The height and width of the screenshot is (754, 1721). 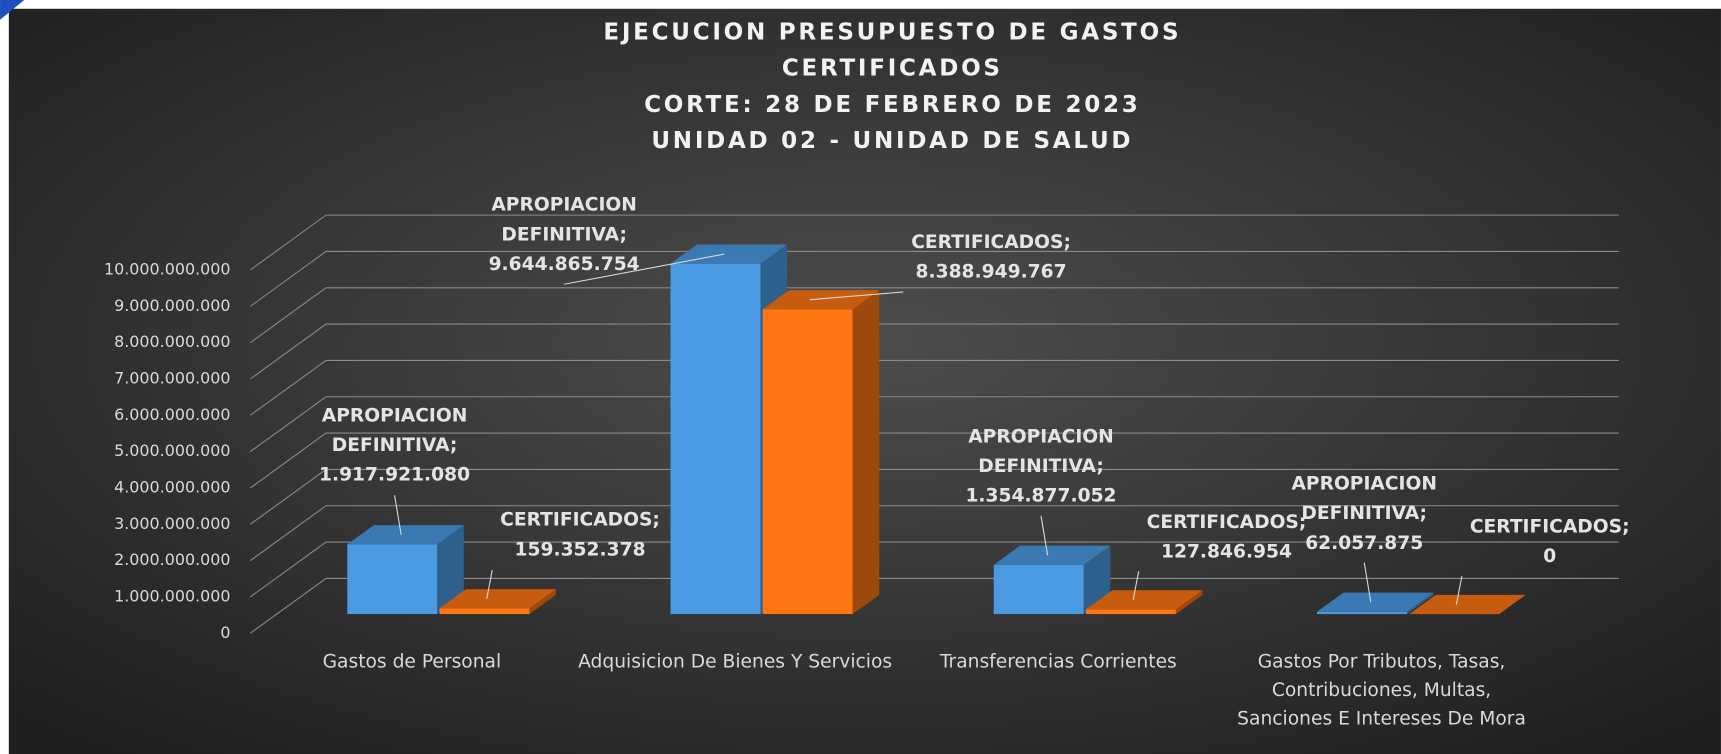 I want to click on data-label-box: APROPIACION DEFINITIVA; 1.917.921.080, so click(x=395, y=444).